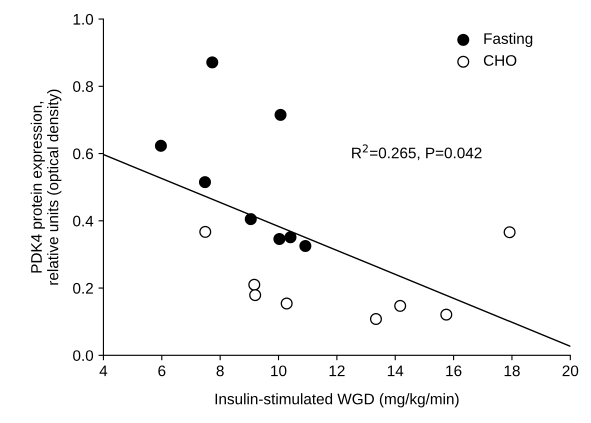 The height and width of the screenshot is (423, 591). I want to click on y-tick-label: 0.6, so click(83, 154).